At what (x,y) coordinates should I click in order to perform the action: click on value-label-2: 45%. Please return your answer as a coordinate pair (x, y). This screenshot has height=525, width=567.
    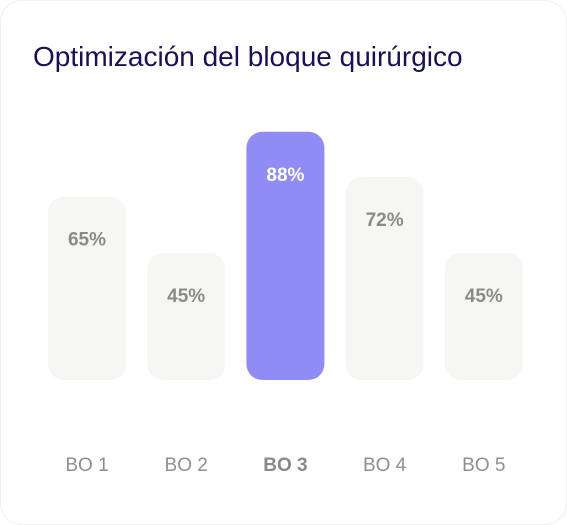
    Looking at the image, I should click on (186, 296).